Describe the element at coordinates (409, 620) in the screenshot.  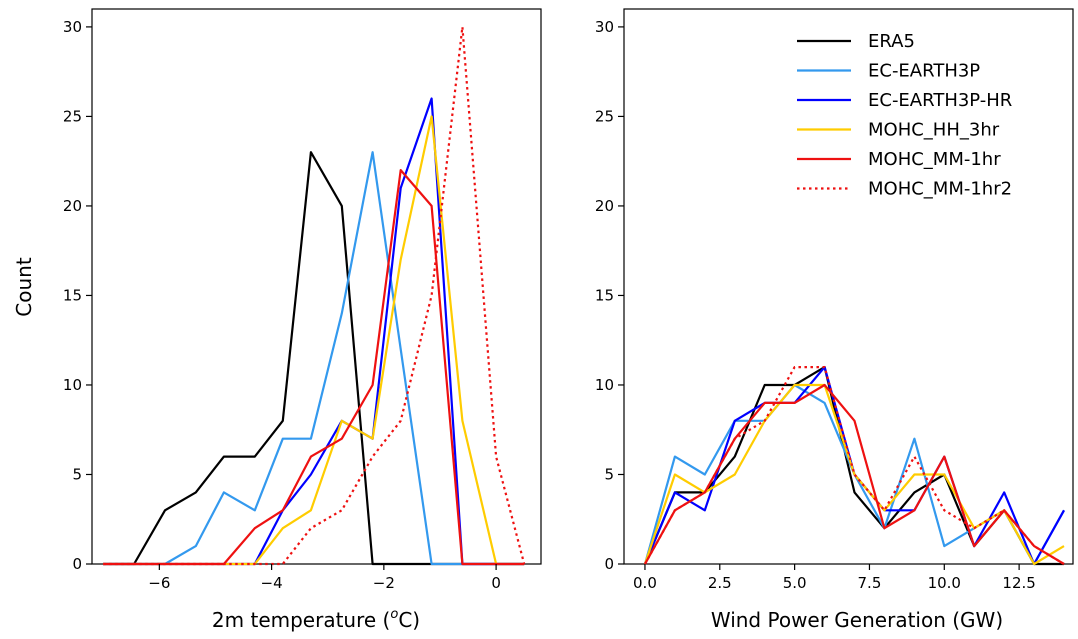
I see `left-x-axis-label-unit: C)` at that location.